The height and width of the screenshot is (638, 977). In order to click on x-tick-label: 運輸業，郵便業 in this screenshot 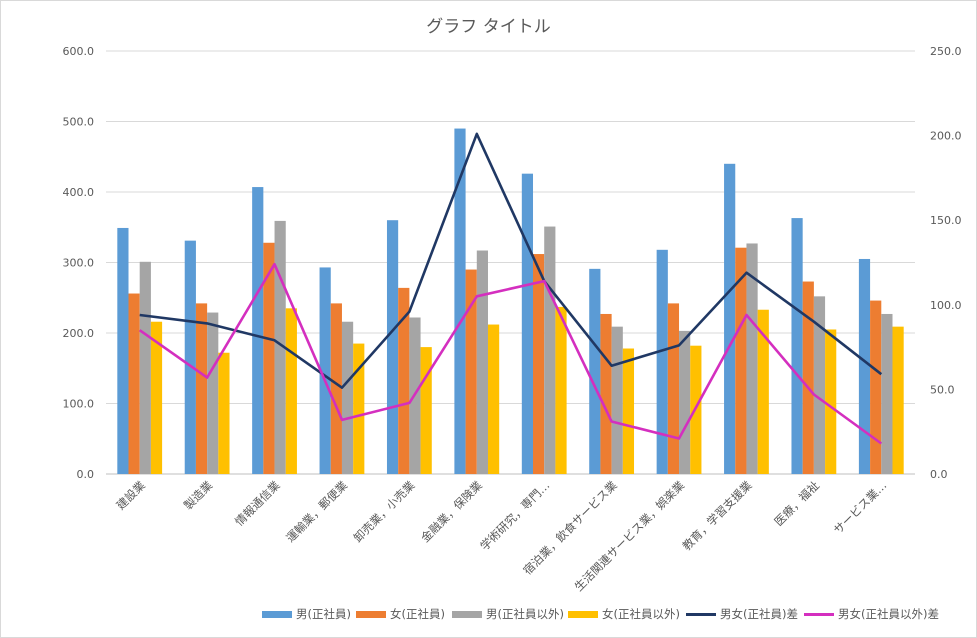, I will do `click(316, 511)`.